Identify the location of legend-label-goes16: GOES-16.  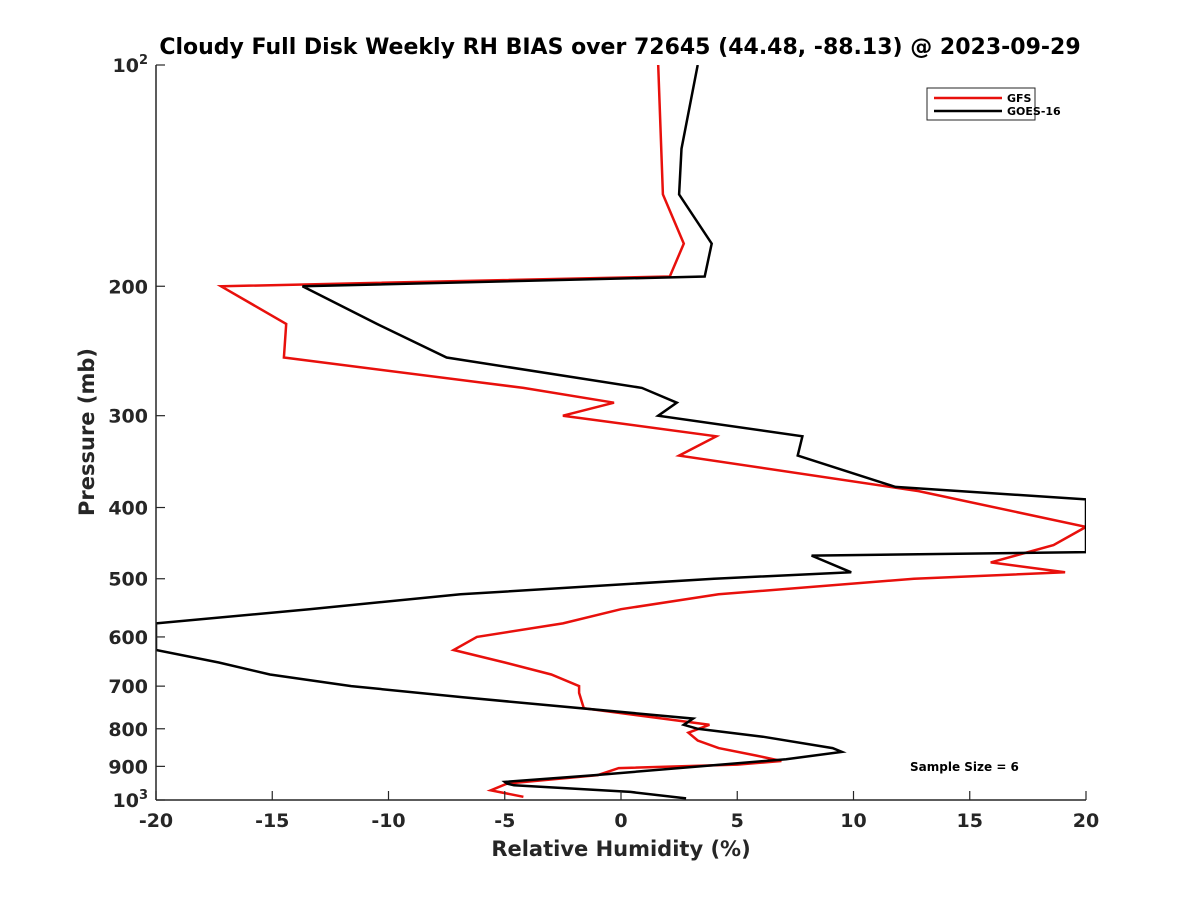
(1034, 111).